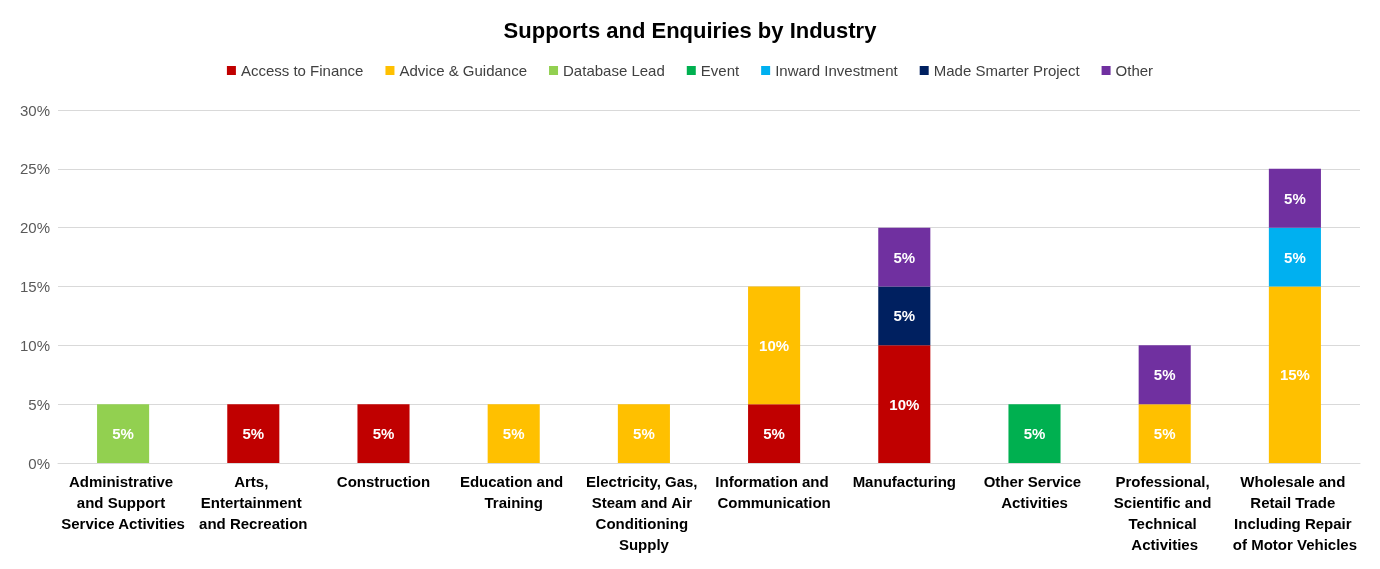 The height and width of the screenshot is (569, 1380). Describe the element at coordinates (774, 492) in the screenshot. I see `x-tick-label: Information and Communication` at that location.